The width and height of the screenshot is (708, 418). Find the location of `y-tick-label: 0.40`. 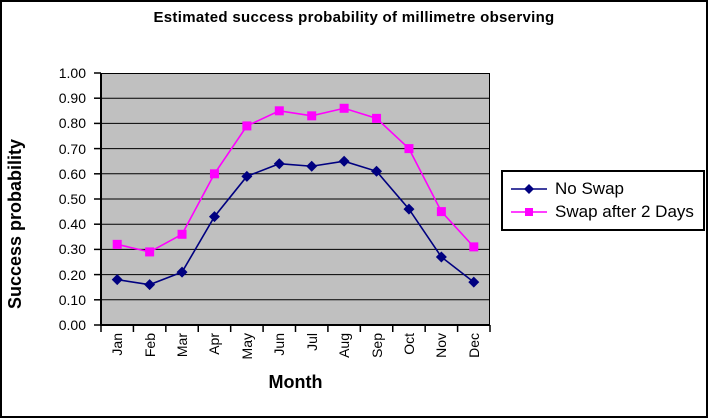

y-tick-label: 0.40 is located at coordinates (72, 224).